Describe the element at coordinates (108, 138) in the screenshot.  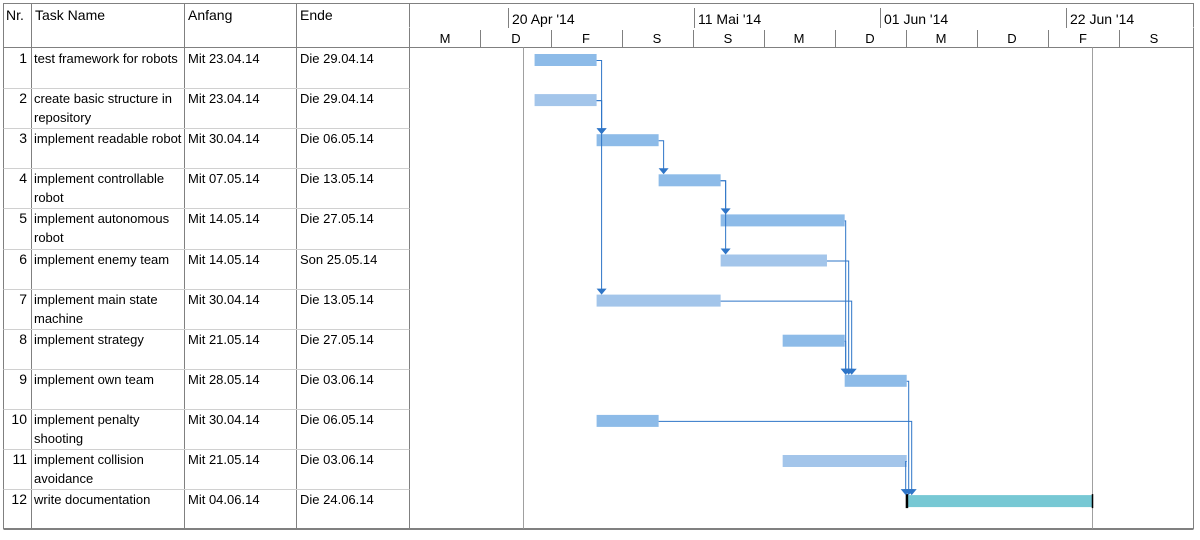
I see `task-name: implement readable robot` at that location.